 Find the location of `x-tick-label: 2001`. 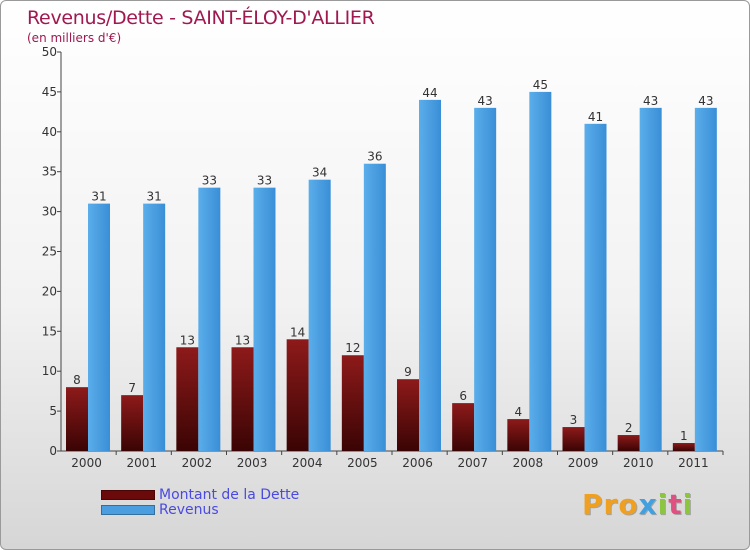

x-tick-label: 2001 is located at coordinates (141, 463).